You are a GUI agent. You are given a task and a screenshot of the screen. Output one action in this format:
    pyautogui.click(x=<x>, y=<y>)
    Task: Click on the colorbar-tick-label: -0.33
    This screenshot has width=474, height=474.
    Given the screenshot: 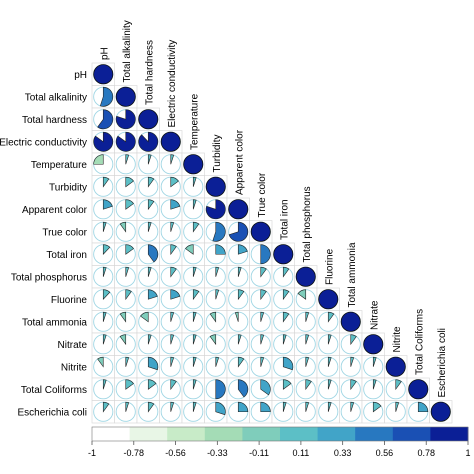 What is the action you would take?
    pyautogui.click(x=217, y=453)
    